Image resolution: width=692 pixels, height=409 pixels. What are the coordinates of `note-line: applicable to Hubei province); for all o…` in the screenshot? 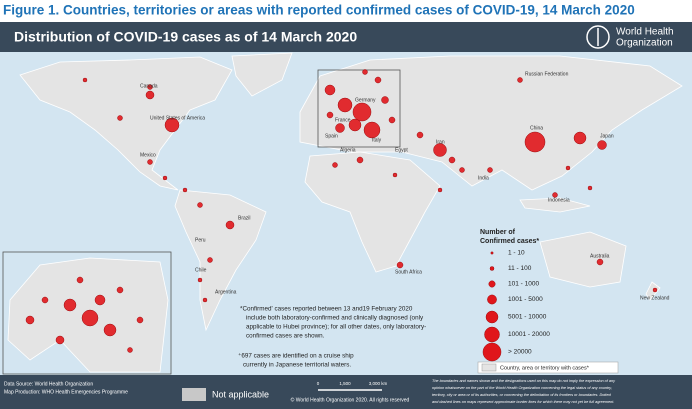 It's located at (336, 327).